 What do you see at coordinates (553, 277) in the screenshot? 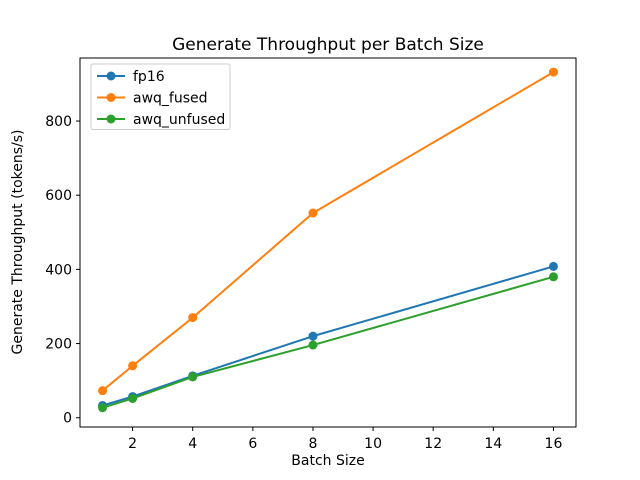
I see `data-point-awq_unfused-x16` at bounding box center [553, 277].